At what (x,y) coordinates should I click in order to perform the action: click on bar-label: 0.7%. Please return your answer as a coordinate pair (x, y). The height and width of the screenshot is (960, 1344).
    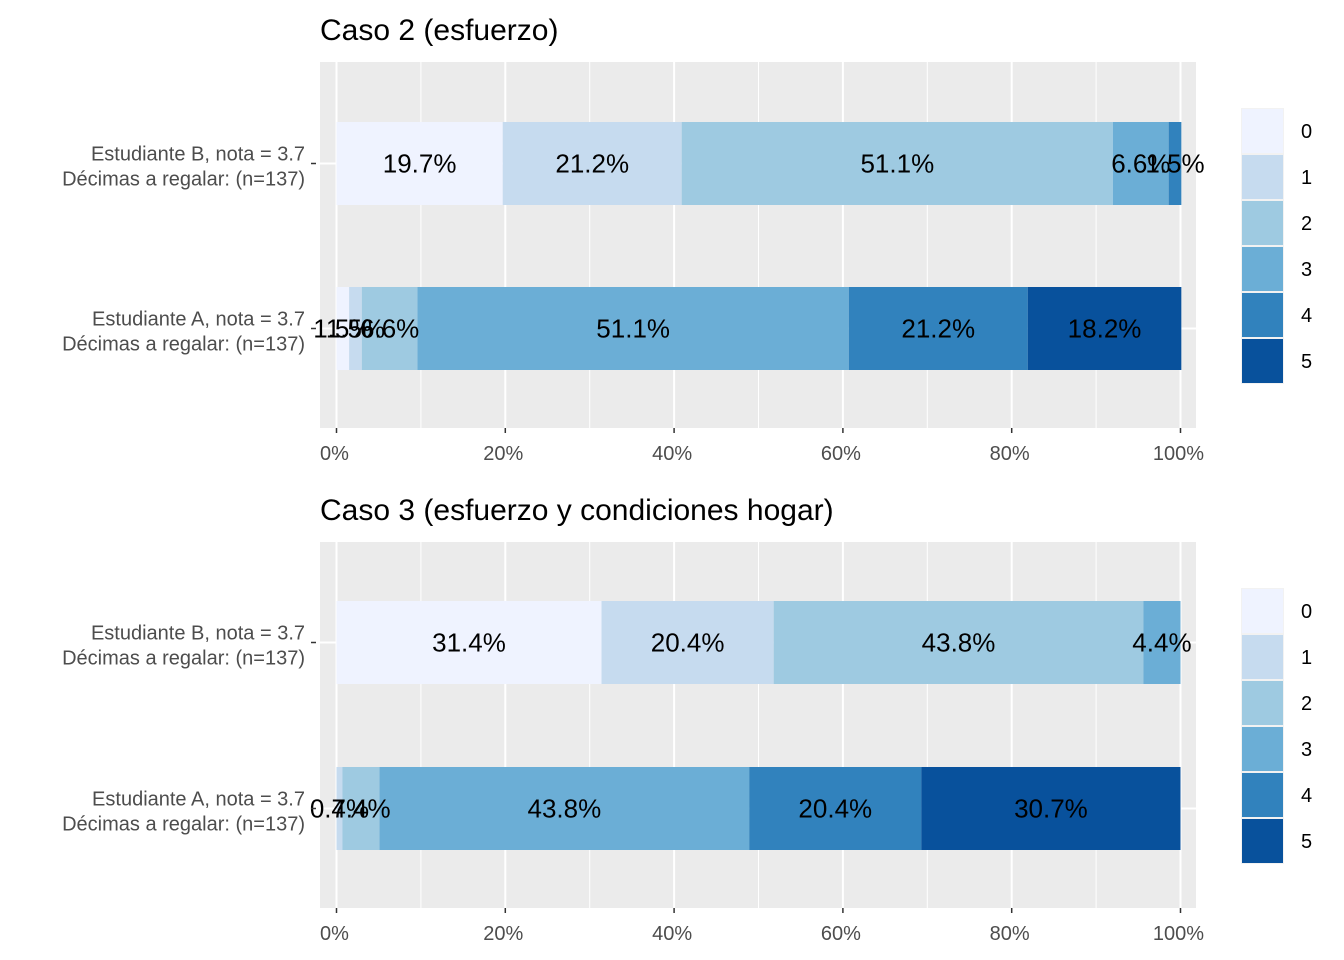
    Looking at the image, I should click on (339, 809).